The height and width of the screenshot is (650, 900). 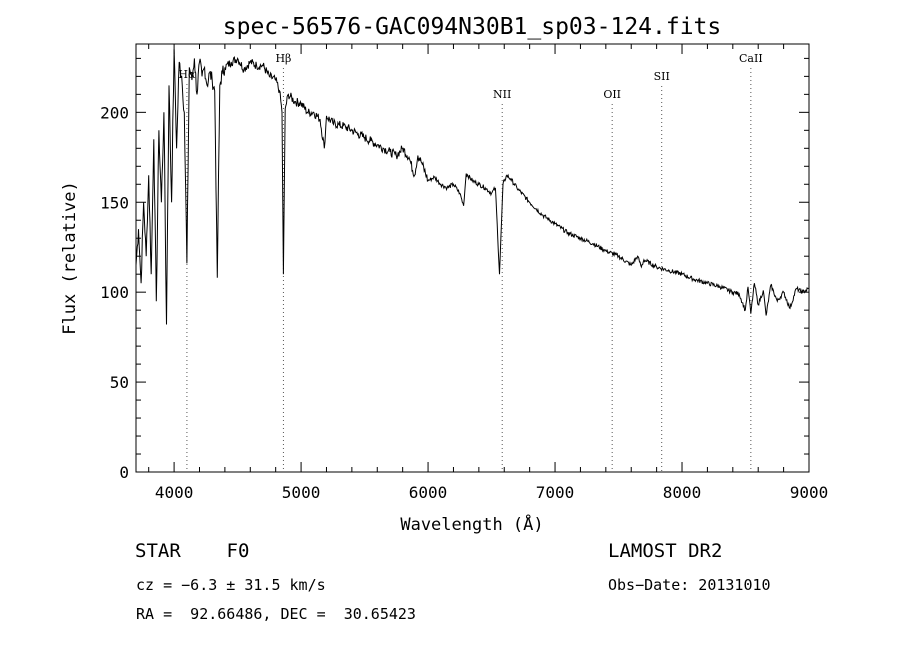 I want to click on line-marker-label: Hβ, so click(x=283, y=58).